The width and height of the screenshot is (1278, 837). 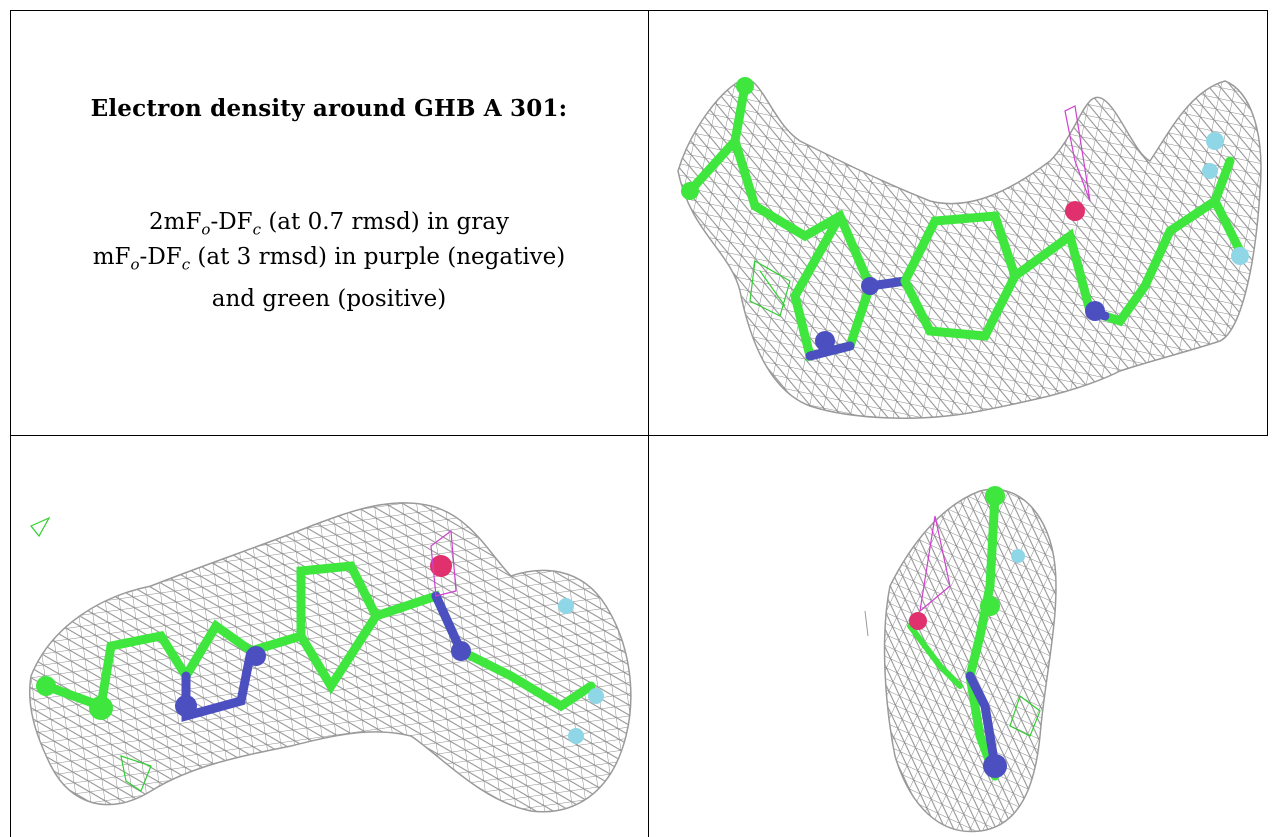 I want to click on caption-2-sub-c: c, so click(x=186, y=264).